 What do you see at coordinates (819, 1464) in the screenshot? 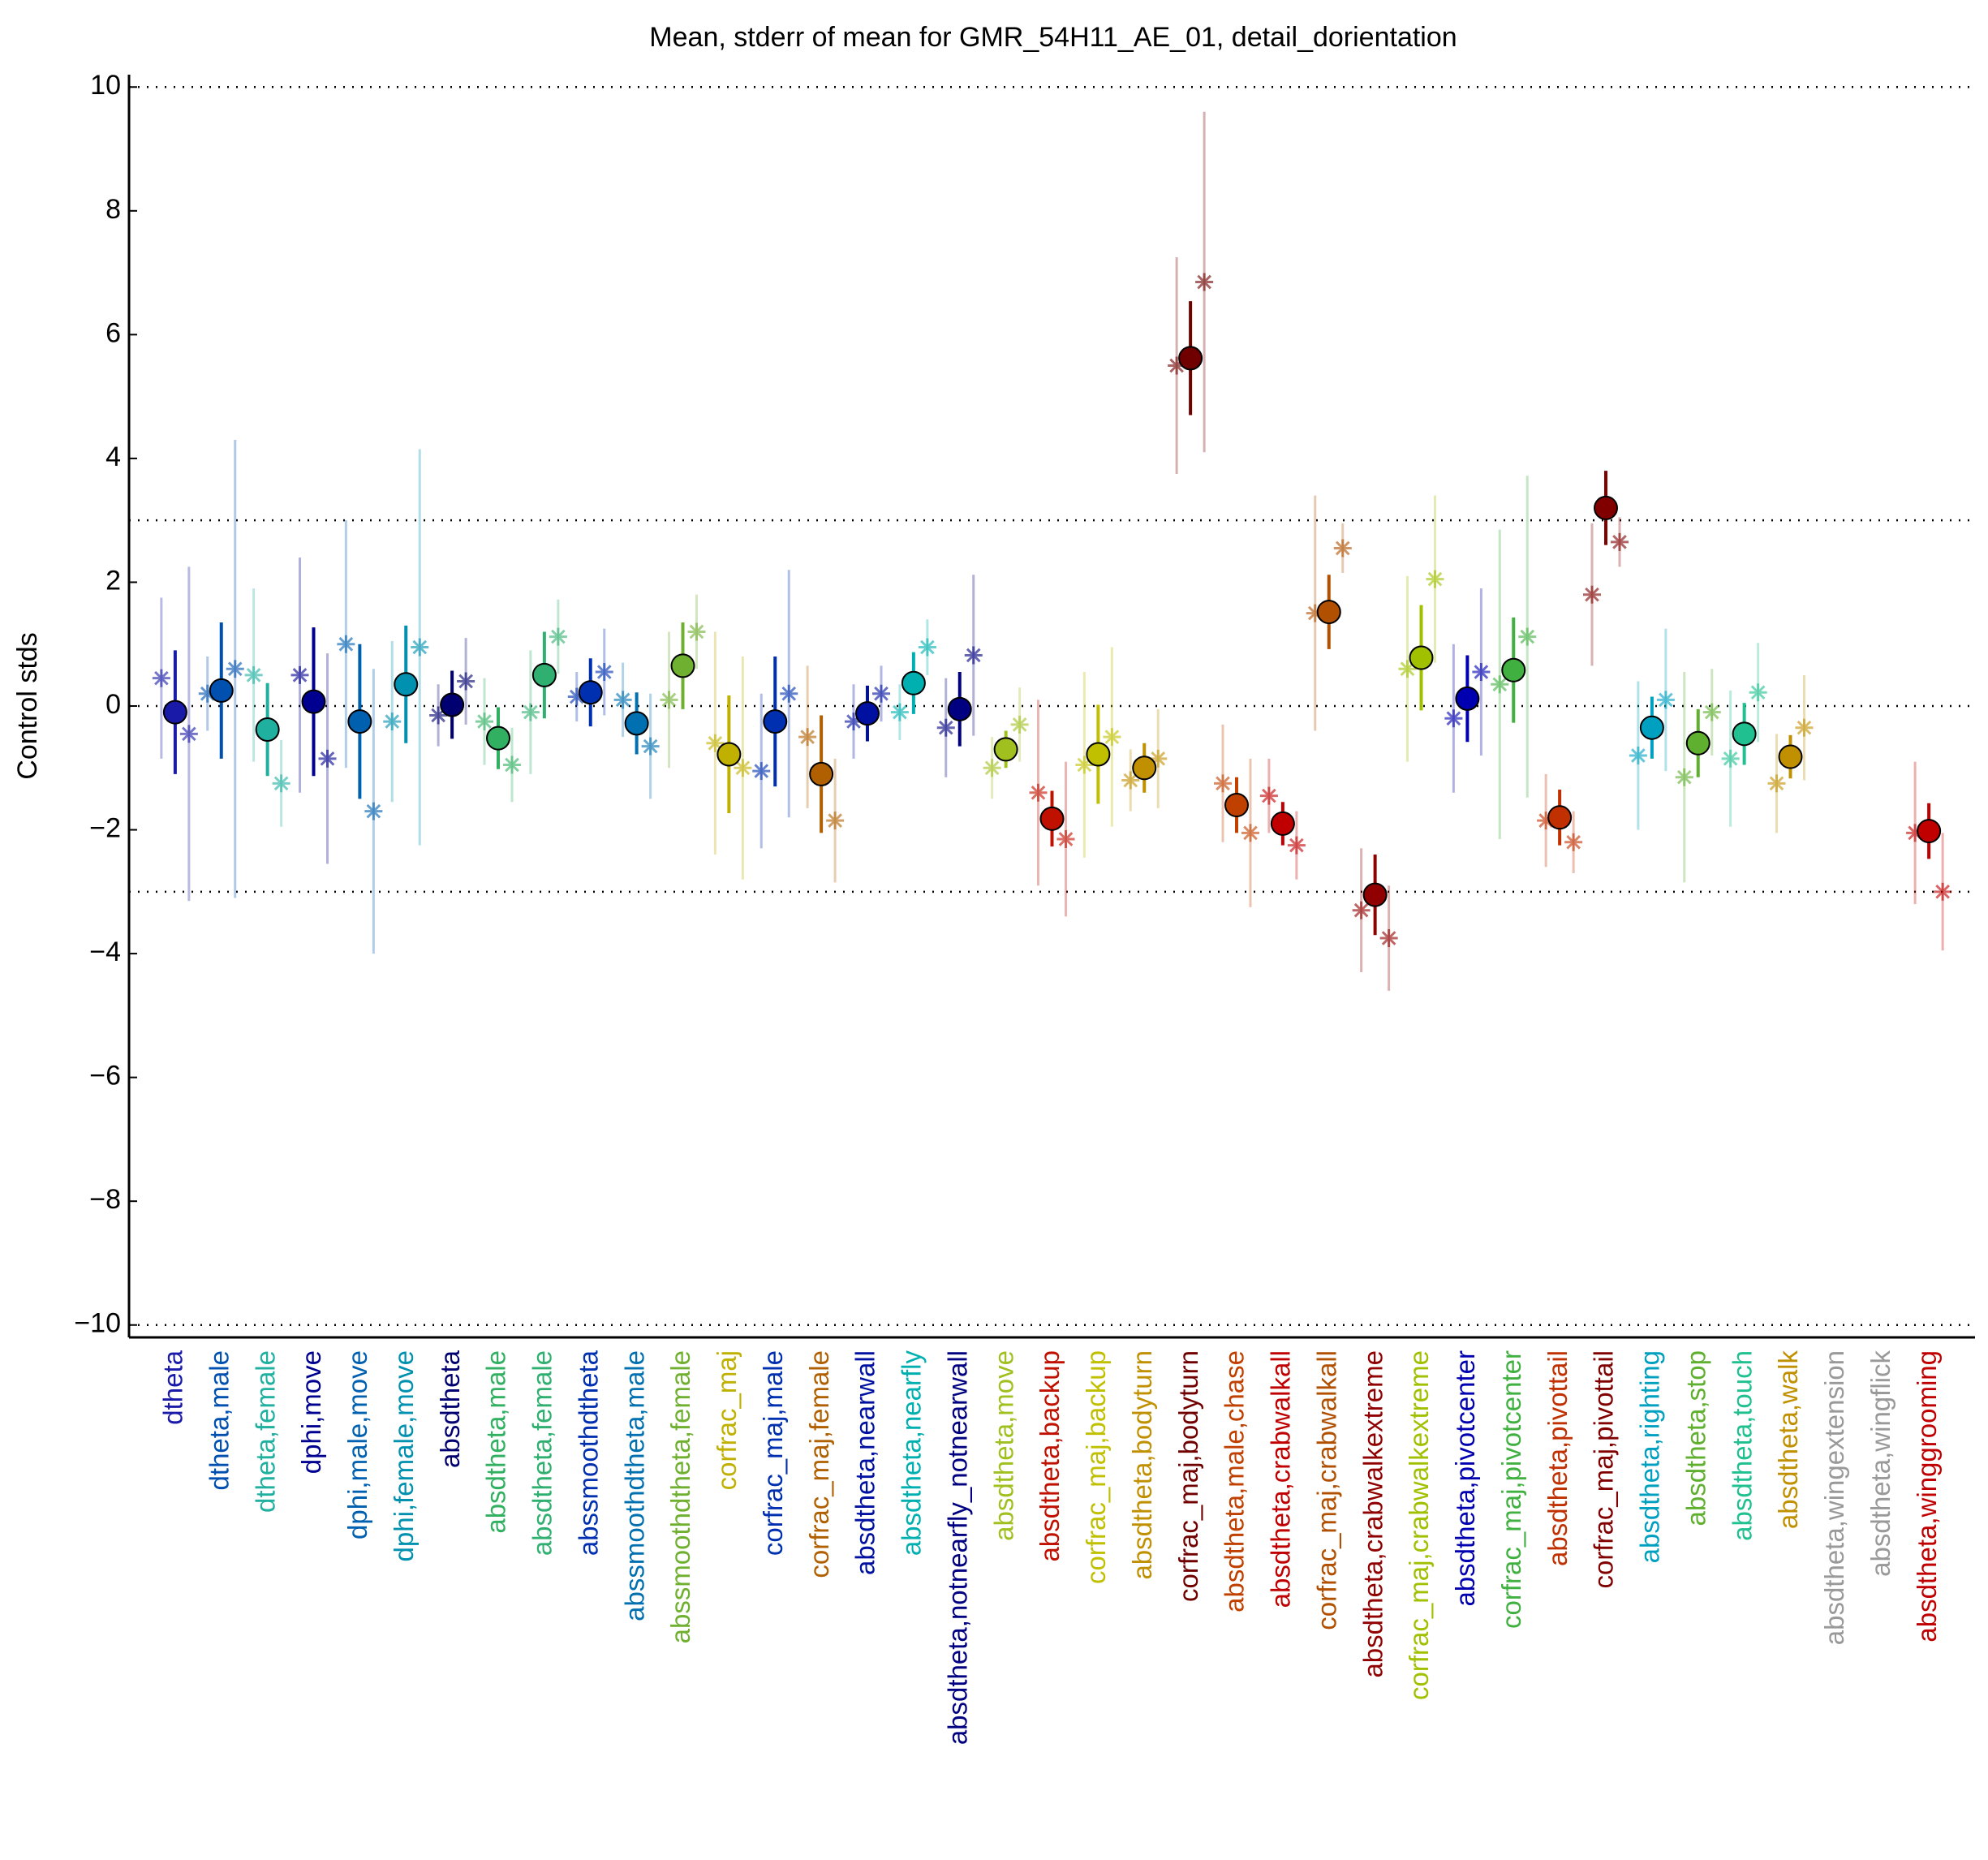
I see `x-tick-label: corfrac_maj,female` at bounding box center [819, 1464].